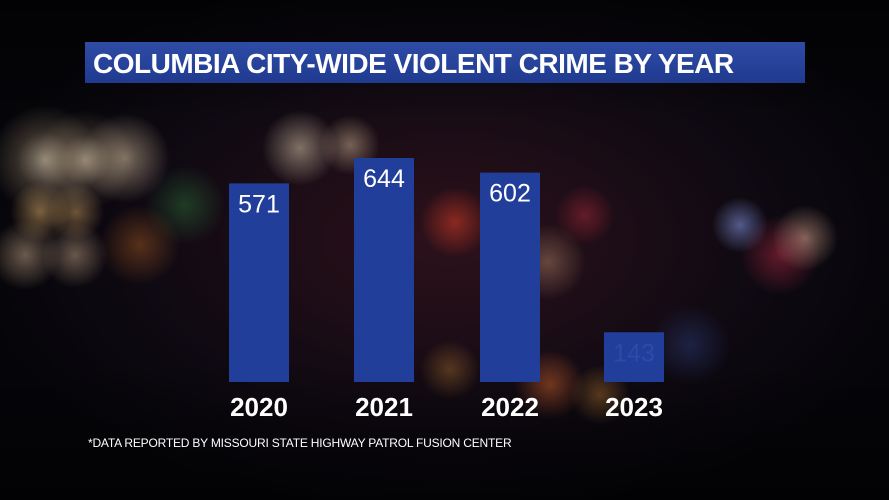 This screenshot has width=889, height=500. What do you see at coordinates (510, 277) in the screenshot?
I see `bar-2022` at bounding box center [510, 277].